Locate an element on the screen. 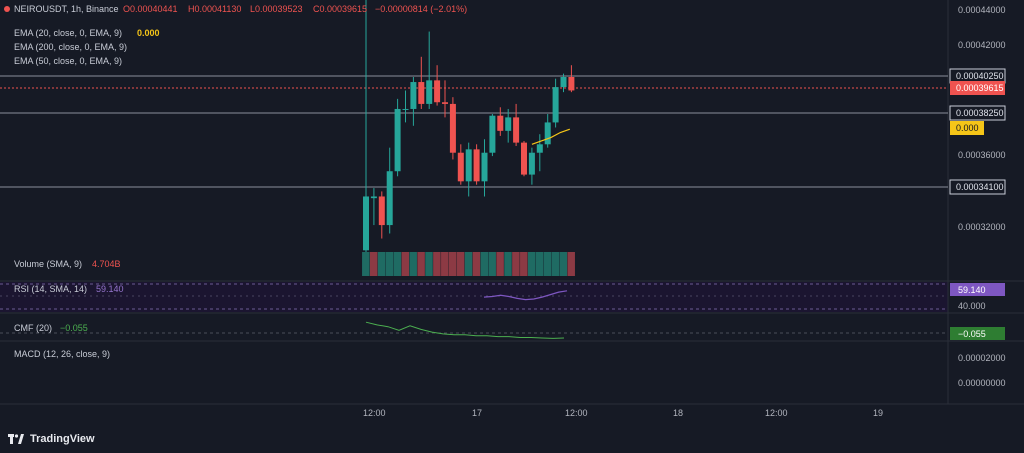 The height and width of the screenshot is (453, 1024). low-value: L0.00039523 is located at coordinates (276, 9).